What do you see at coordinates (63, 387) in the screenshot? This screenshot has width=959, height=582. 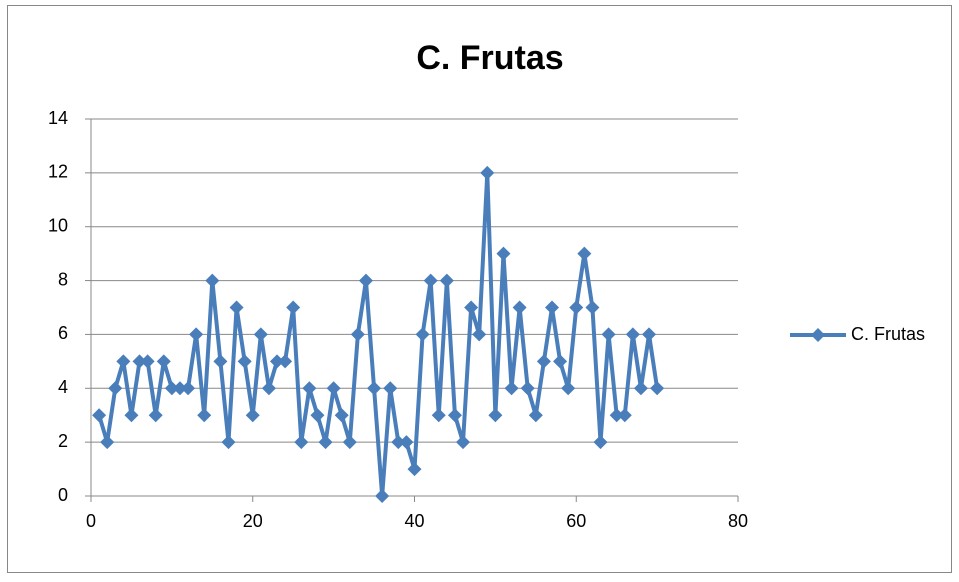 I see `y-tick-label: 4` at bounding box center [63, 387].